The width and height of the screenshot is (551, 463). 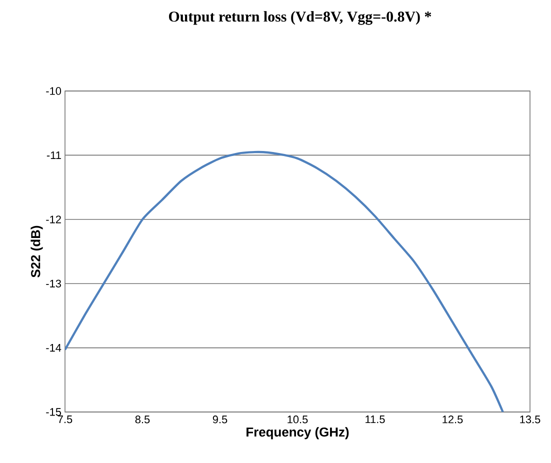 I want to click on x-tick-label: 10.5, so click(x=298, y=420).